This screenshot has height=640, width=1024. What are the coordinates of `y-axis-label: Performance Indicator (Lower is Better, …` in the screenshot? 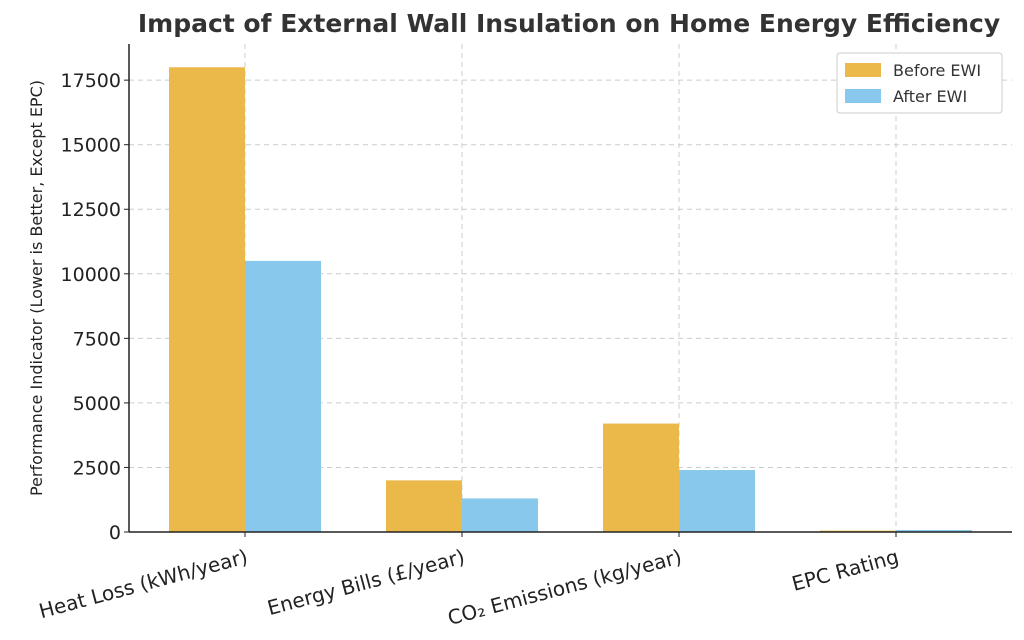 It's located at (36, 288).